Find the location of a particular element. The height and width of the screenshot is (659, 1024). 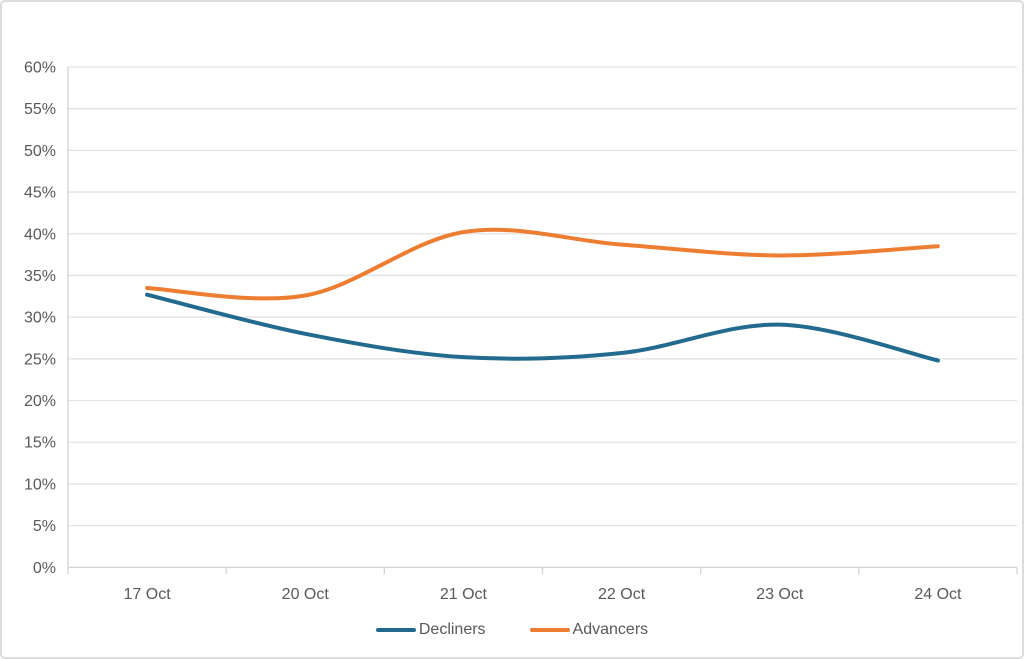

x-axis-tick-label: 21 Oct is located at coordinates (464, 594).